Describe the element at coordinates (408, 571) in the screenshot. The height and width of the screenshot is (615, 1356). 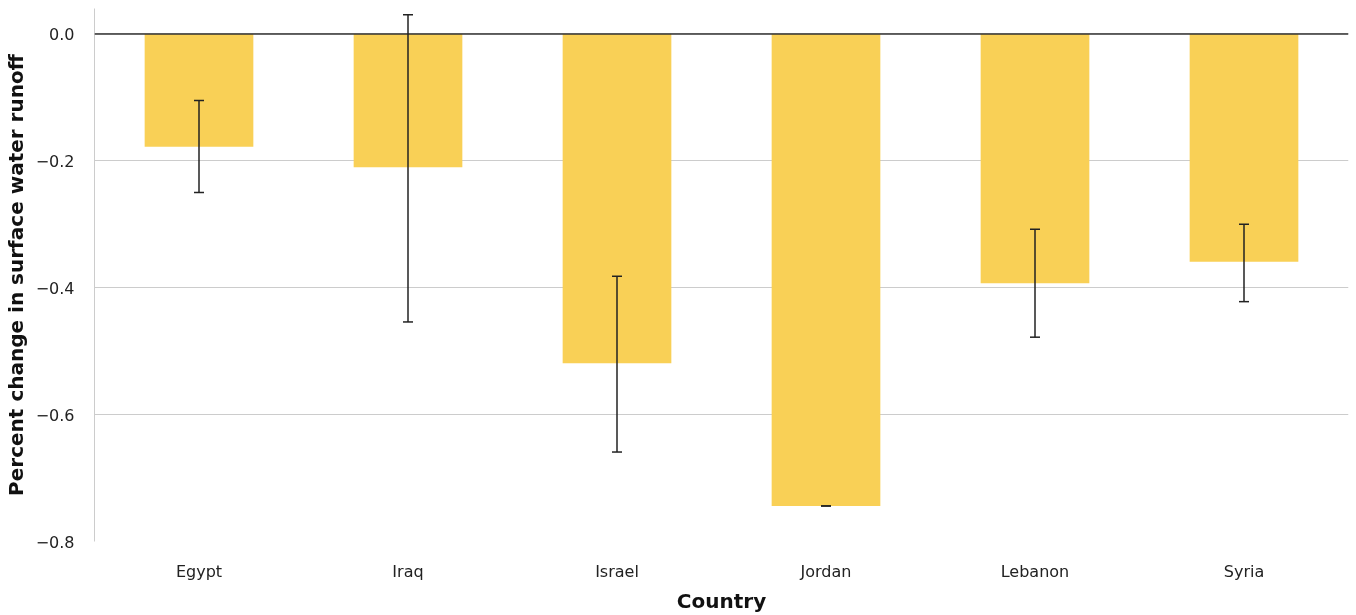
I see `x-tick-label: Iraq` at that location.